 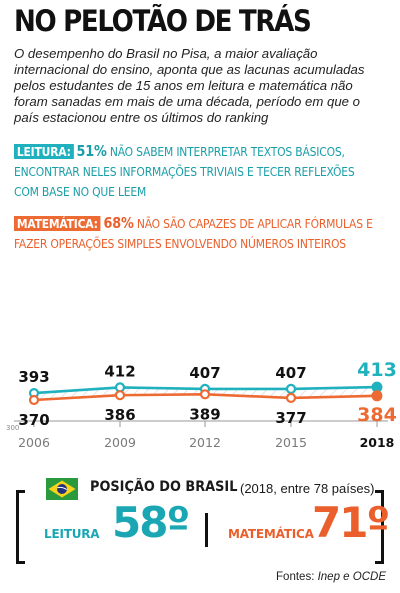 What do you see at coordinates (377, 396) in the screenshot?
I see `math-point-2018` at bounding box center [377, 396].